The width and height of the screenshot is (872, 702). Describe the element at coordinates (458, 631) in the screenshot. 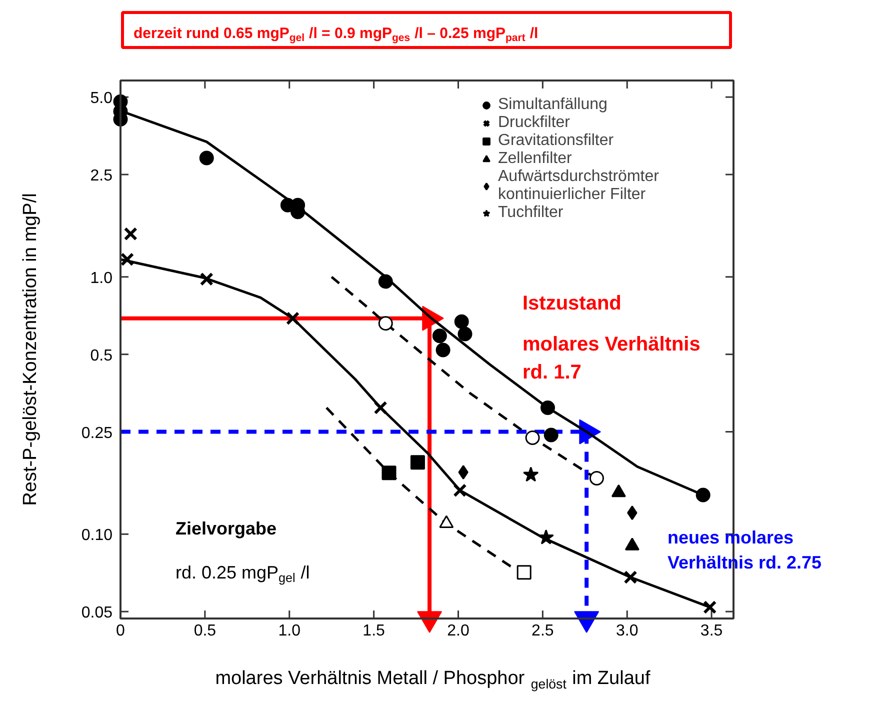

I see `x-tick-label: 2.0` at that location.